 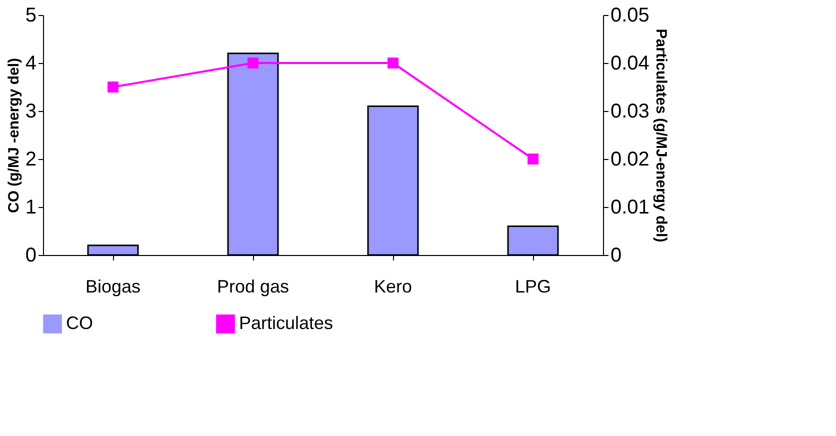 What do you see at coordinates (661, 135) in the screenshot?
I see `y2-axis-title: Particulates (g/MJ-energy del)` at bounding box center [661, 135].